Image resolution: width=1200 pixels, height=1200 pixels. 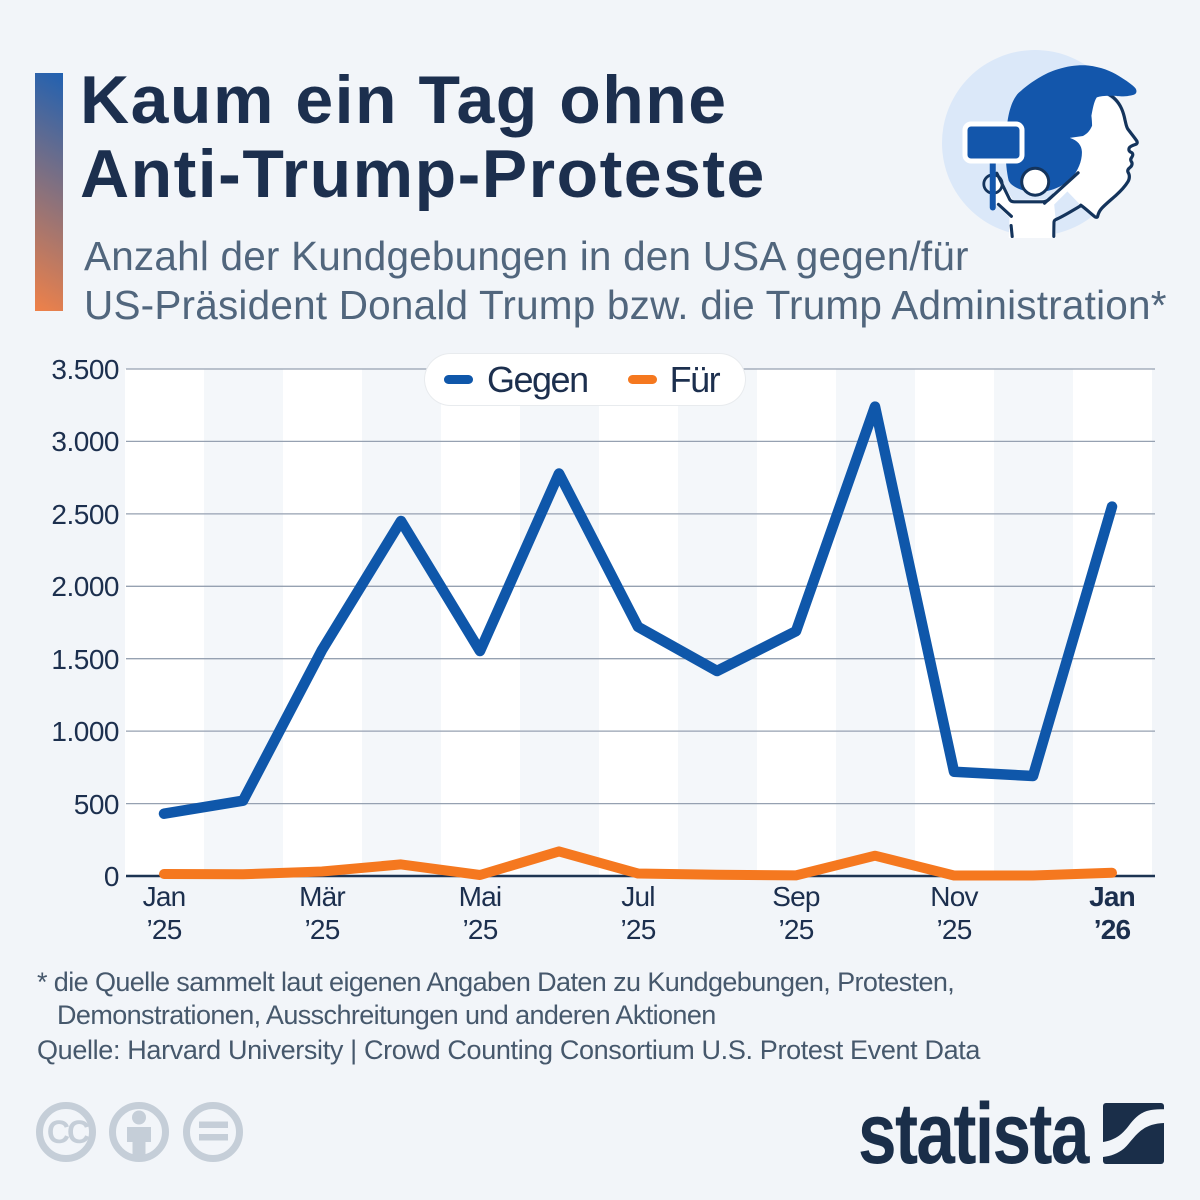 I want to click on svg-text: 3.500, so click(x=85, y=369).